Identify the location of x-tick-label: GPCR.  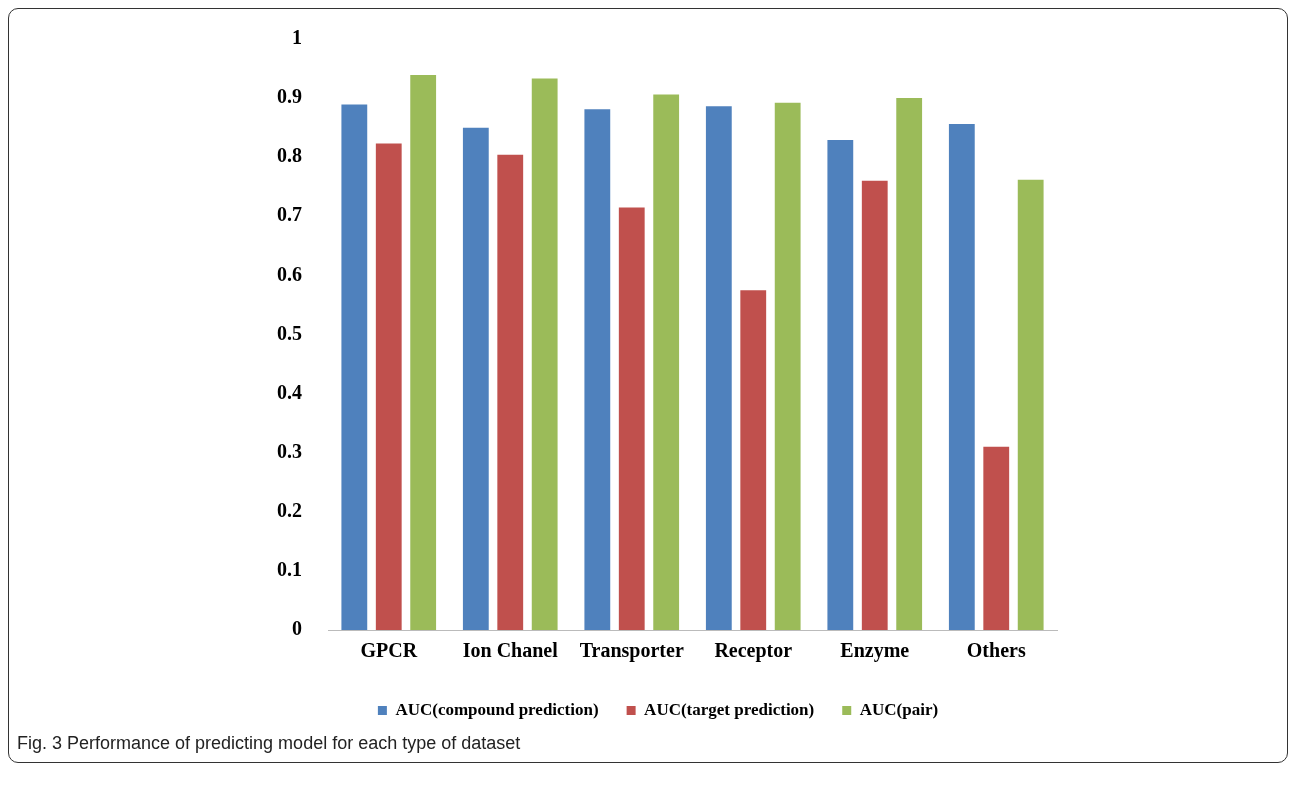
(389, 650).